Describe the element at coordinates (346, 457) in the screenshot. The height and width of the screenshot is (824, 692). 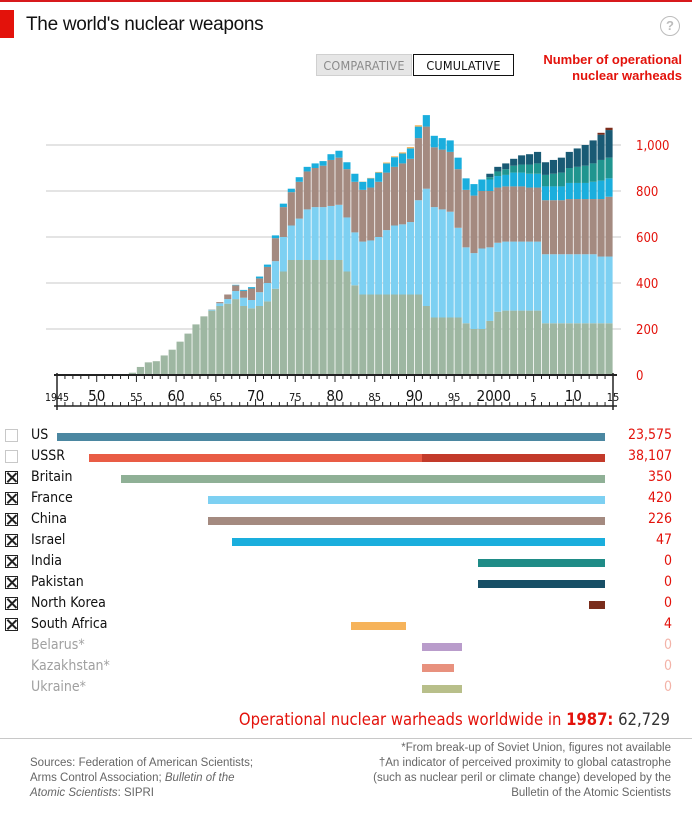
I see `country-row-ussr: USSR 38,107` at that location.